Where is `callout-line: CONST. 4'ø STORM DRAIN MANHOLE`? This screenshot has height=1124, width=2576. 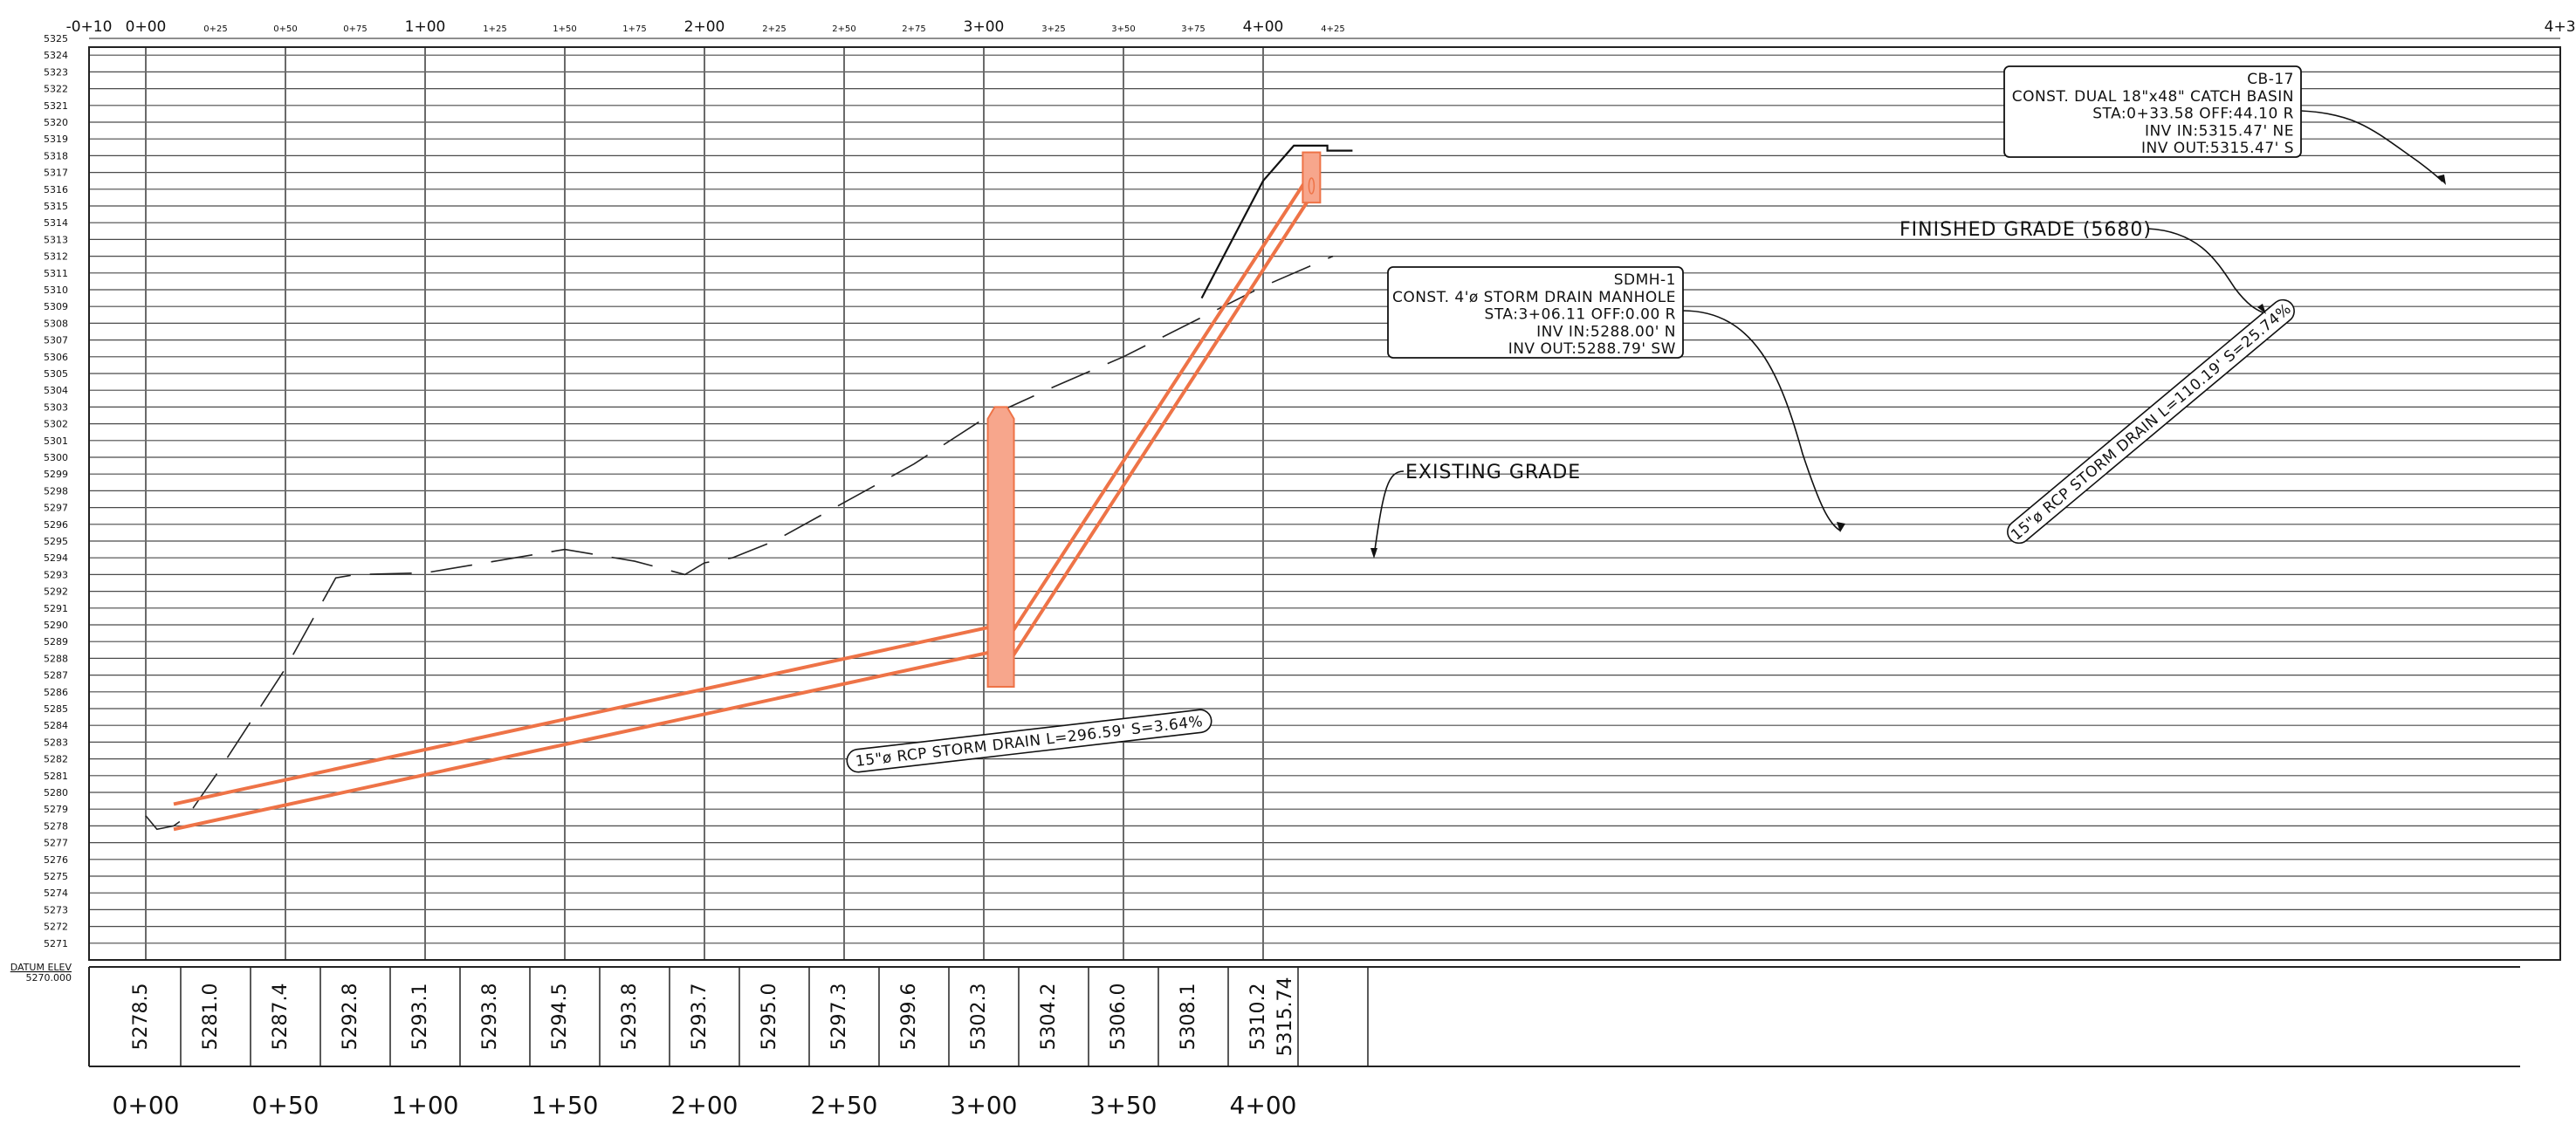
callout-line: CONST. 4'ø STORM DRAIN MANHOLE is located at coordinates (1534, 298).